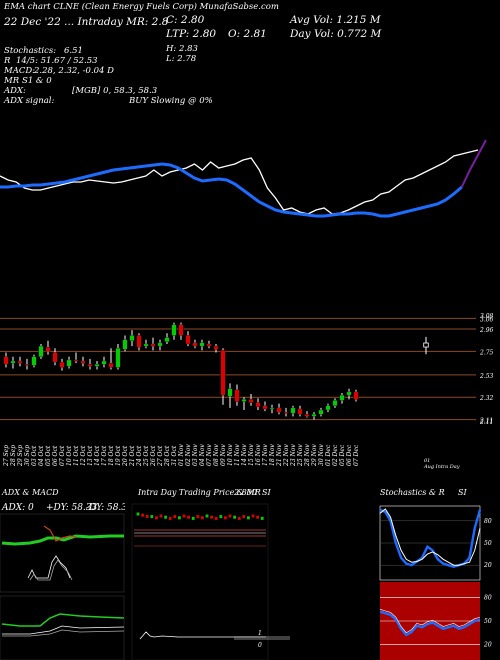 This screenshot has width=500, height=660. What do you see at coordinates (57, 61) in the screenshot?
I see `indicator-value: 14/5: 51.67 / 52.53` at bounding box center [57, 61].